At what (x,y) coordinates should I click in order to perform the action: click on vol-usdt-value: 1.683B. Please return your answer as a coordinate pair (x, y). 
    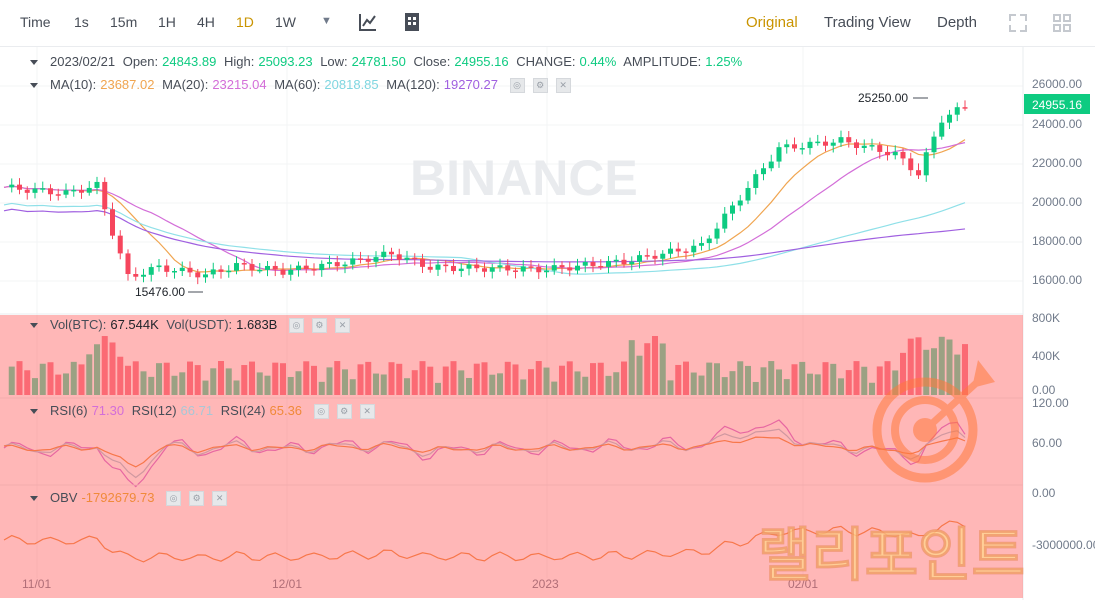
    Looking at the image, I should click on (257, 324).